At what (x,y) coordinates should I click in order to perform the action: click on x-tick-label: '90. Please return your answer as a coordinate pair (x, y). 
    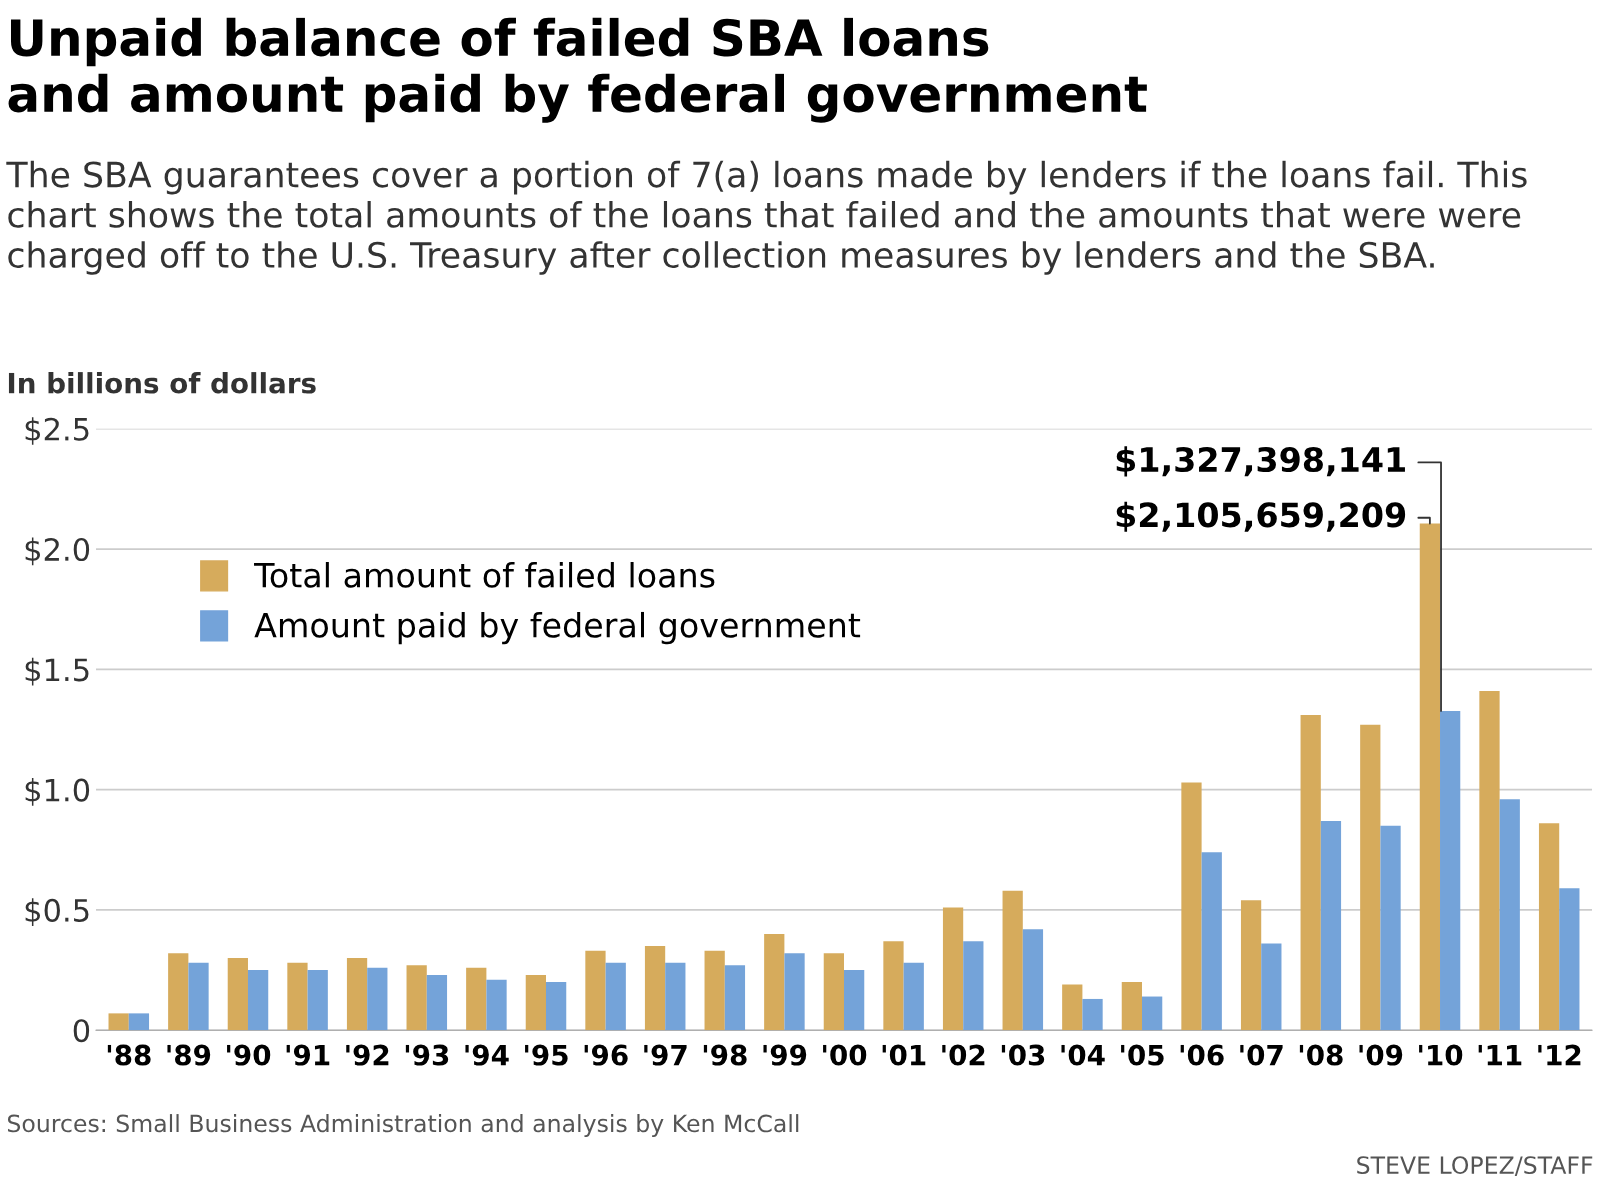
    Looking at the image, I should click on (249, 1055).